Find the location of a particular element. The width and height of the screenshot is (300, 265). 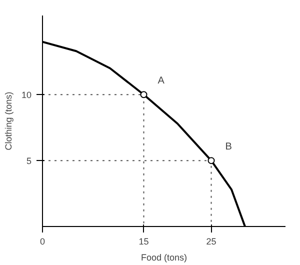

x-axis-title: Food (tons) is located at coordinates (164, 257).